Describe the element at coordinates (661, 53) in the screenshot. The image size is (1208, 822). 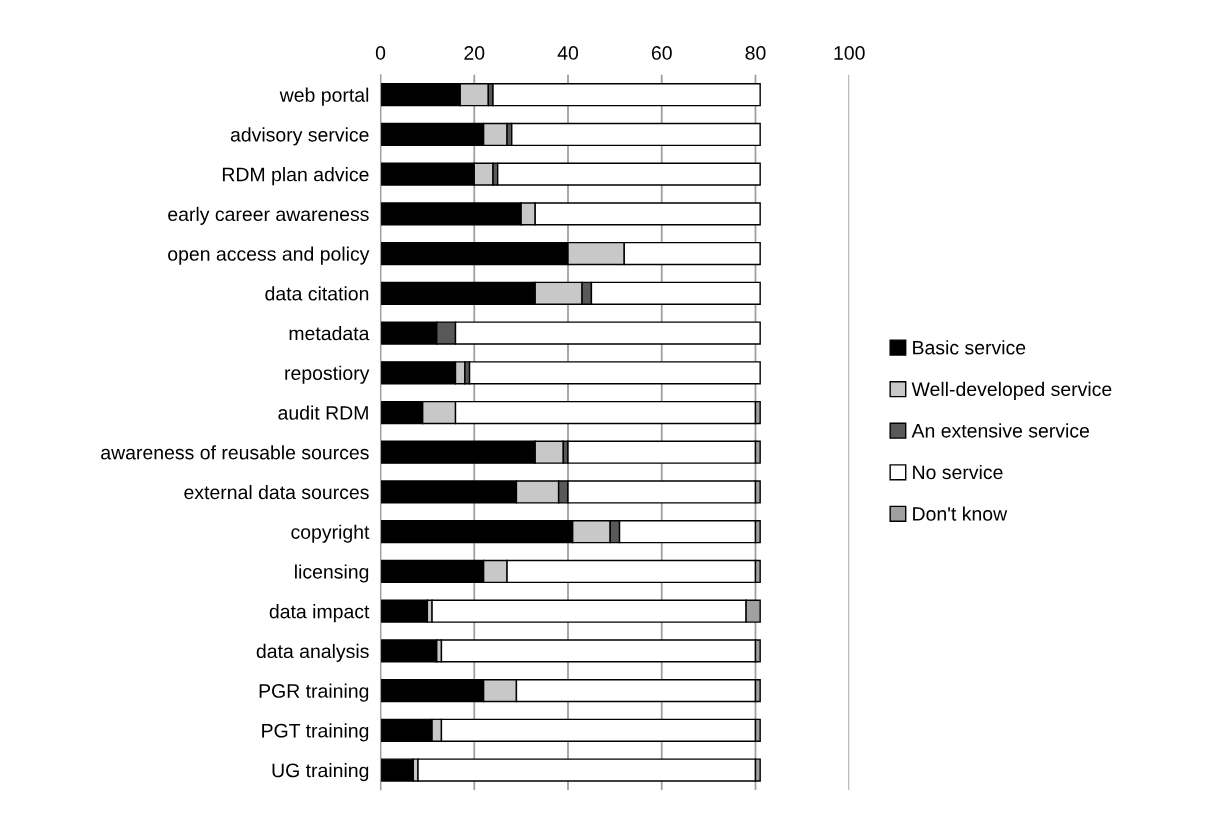
I see `x-tick-label: 60` at that location.